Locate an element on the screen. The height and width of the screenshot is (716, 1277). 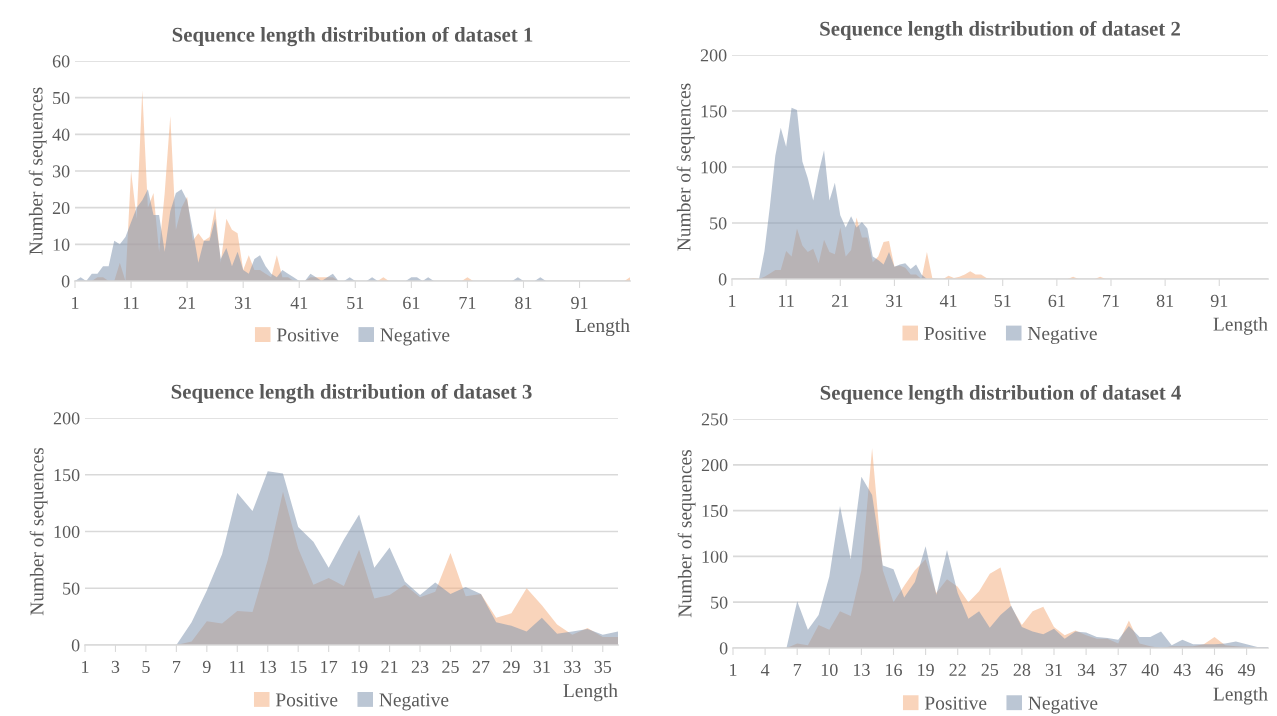
x-tick-label: 33 is located at coordinates (572, 666).